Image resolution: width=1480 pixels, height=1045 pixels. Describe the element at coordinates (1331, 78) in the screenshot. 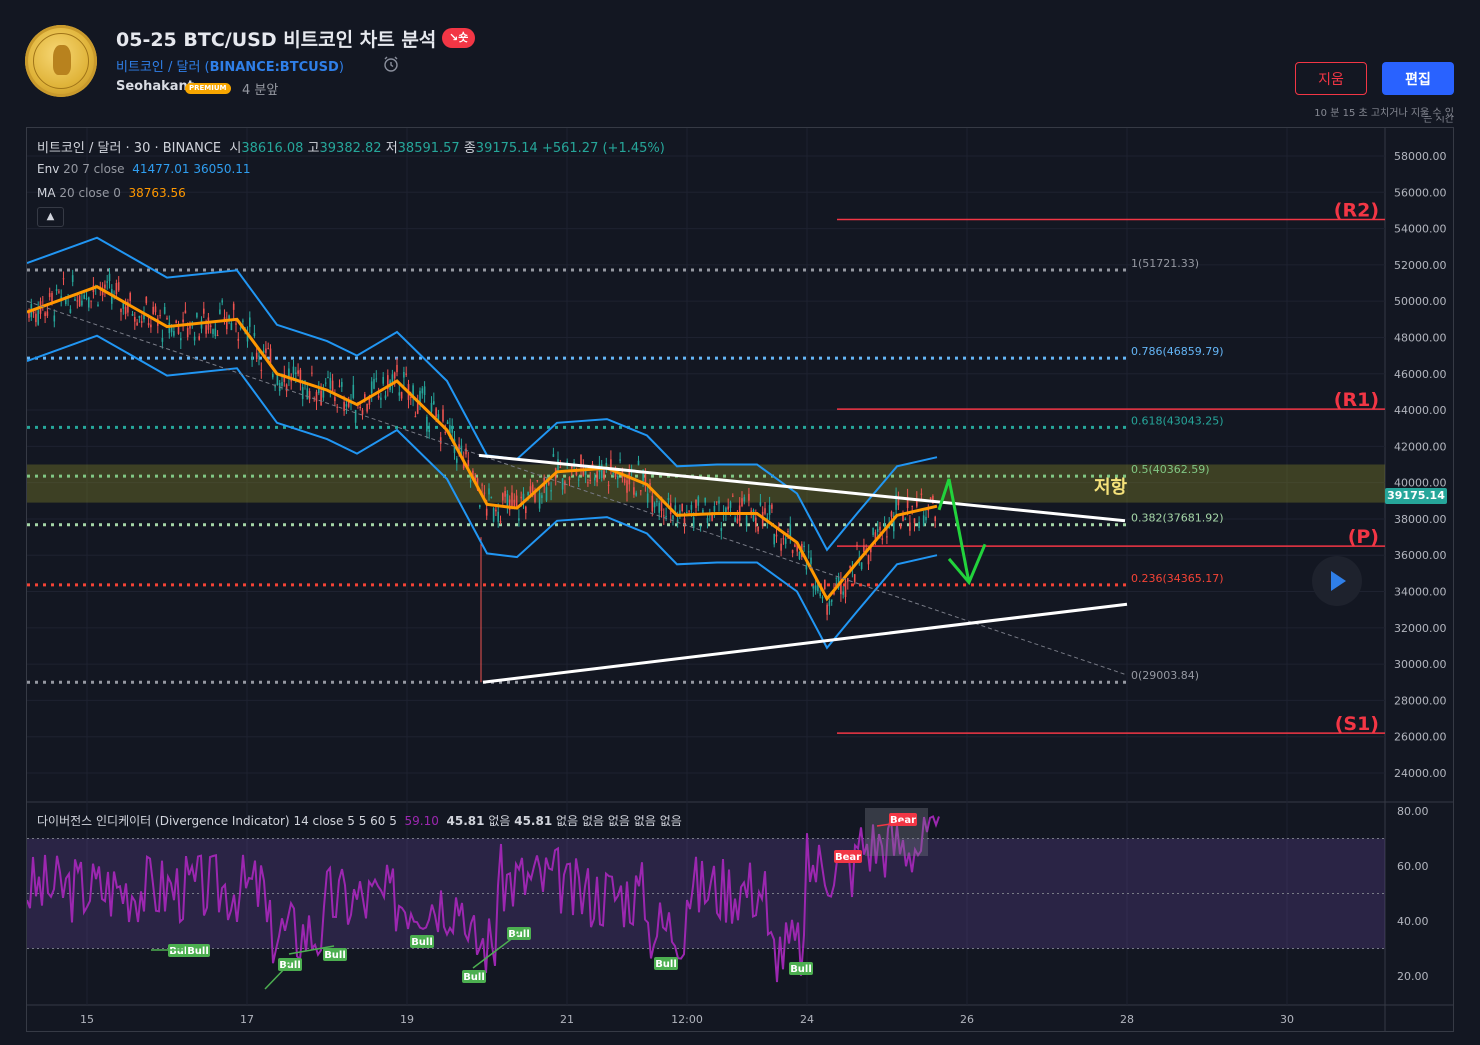

I see `delete-button: 지움` at that location.